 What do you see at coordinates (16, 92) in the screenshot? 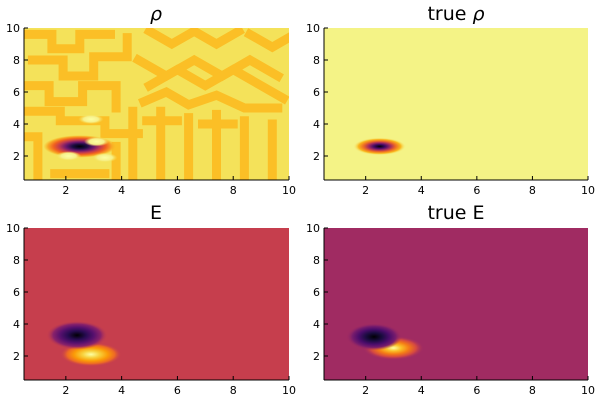
I see `panel-rho-y-tick-label: 6` at bounding box center [16, 92].